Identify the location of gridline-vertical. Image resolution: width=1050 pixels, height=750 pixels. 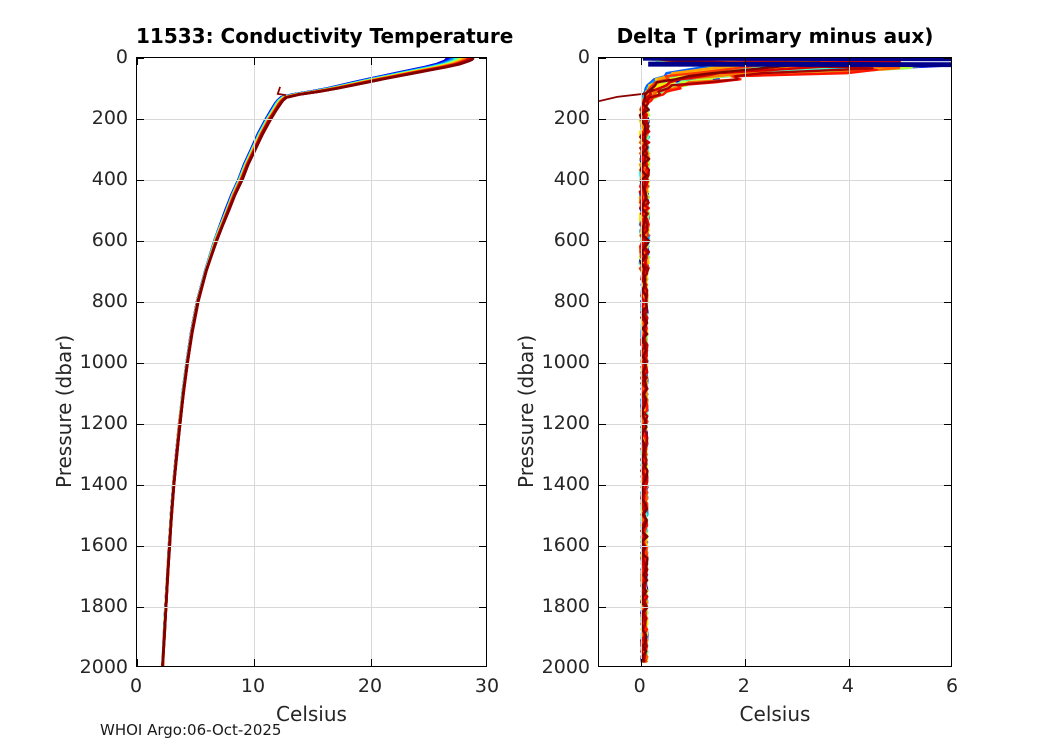
(371, 362).